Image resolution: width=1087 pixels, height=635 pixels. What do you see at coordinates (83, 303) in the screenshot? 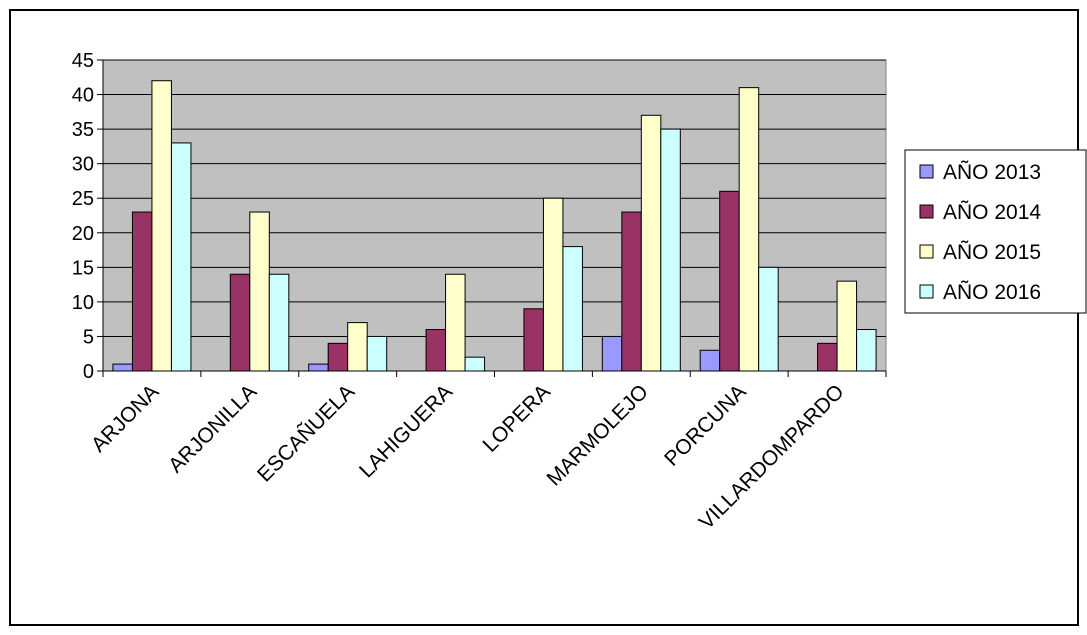
I see `y-tick-label: 10` at bounding box center [83, 303].